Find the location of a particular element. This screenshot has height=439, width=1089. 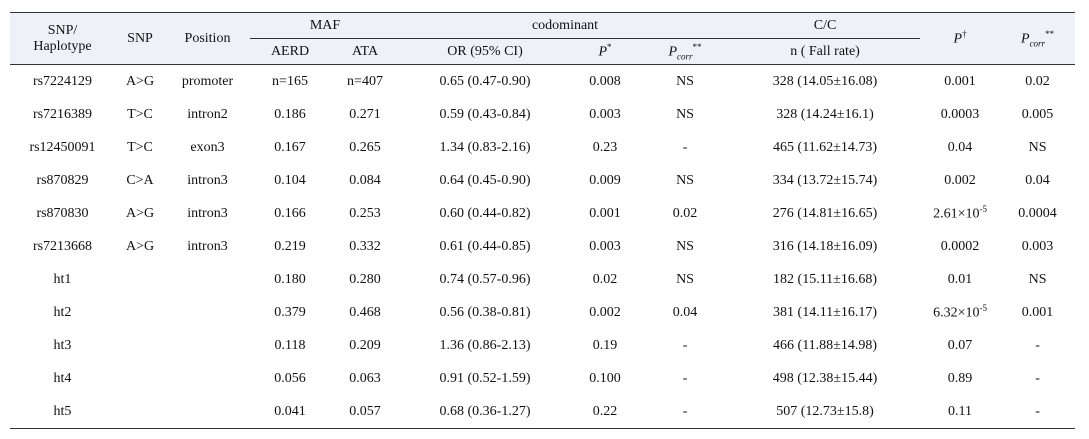

table-cell: 0.59 (0.43-0.84) is located at coordinates (485, 114).